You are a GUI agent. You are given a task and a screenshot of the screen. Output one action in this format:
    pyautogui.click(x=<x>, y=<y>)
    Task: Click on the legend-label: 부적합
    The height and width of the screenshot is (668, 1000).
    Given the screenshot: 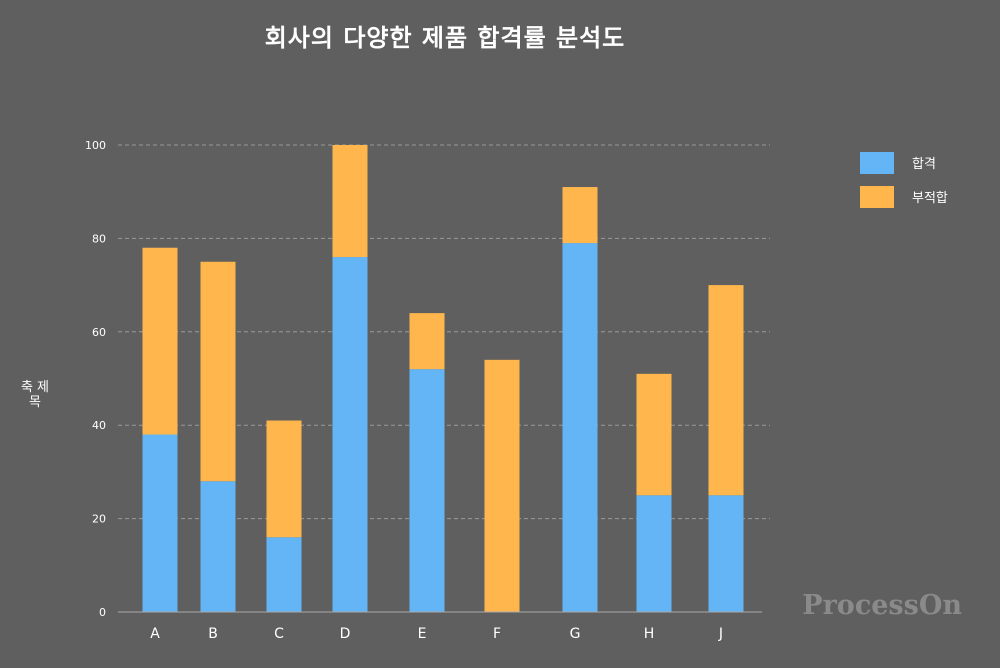 What is the action you would take?
    pyautogui.click(x=930, y=198)
    